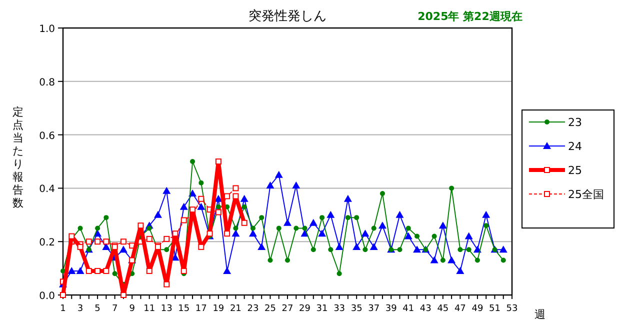 The width and height of the screenshot is (617, 326). What do you see at coordinates (132, 309) in the screenshot?
I see `x-tick-label: 9` at bounding box center [132, 309].